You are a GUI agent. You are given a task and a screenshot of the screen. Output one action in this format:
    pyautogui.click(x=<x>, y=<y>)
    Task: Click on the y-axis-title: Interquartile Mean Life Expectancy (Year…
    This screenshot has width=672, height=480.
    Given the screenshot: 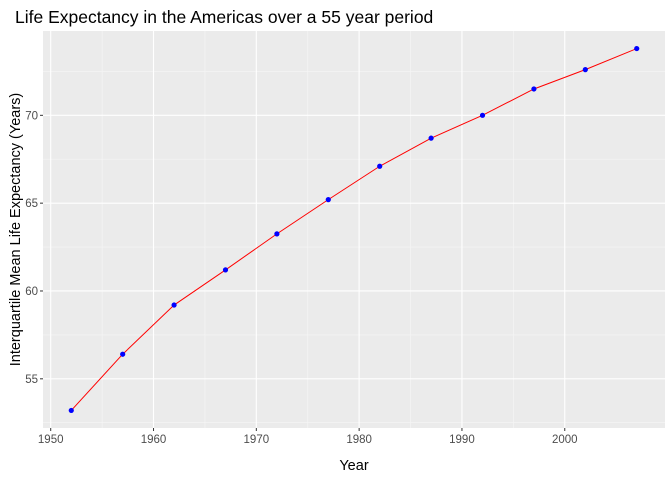 What is the action you would take?
    pyautogui.click(x=16, y=230)
    